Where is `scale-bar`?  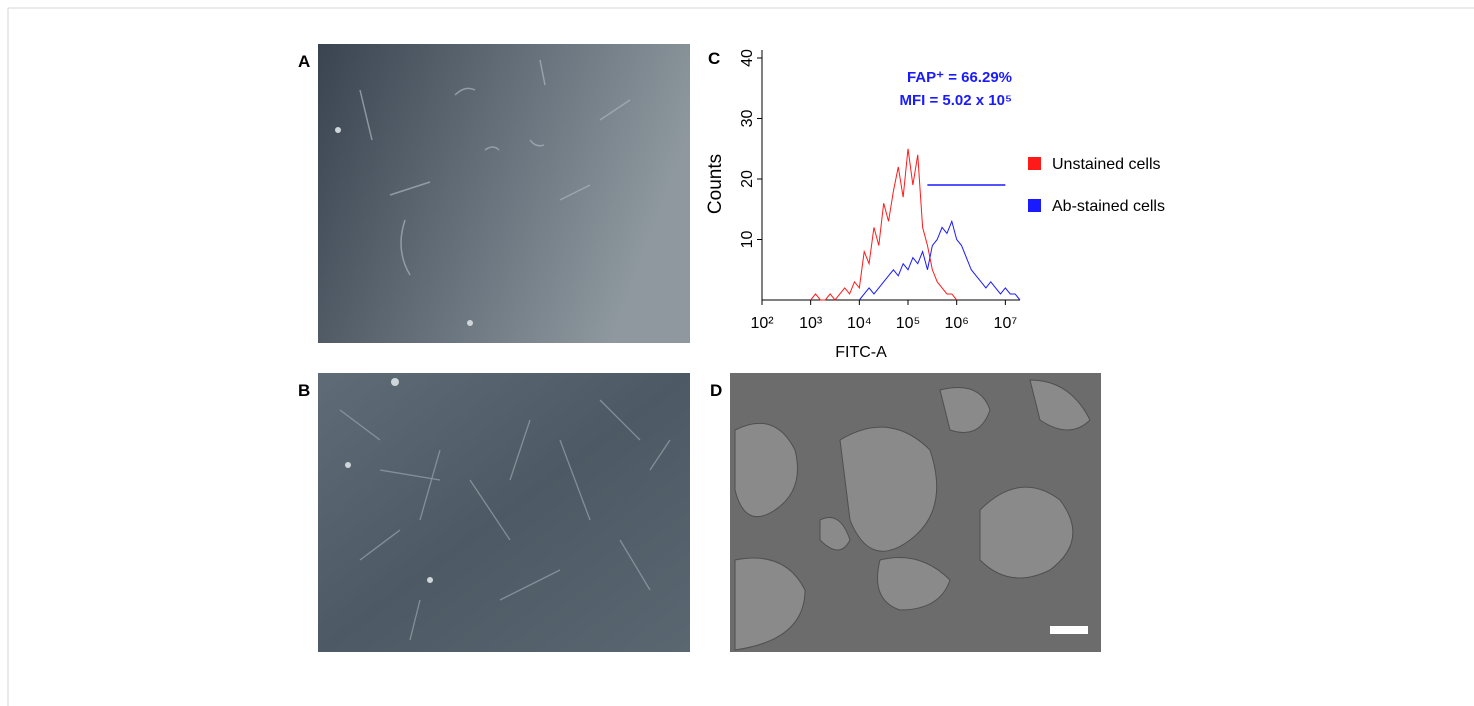
scale-bar is located at coordinates (1069, 630).